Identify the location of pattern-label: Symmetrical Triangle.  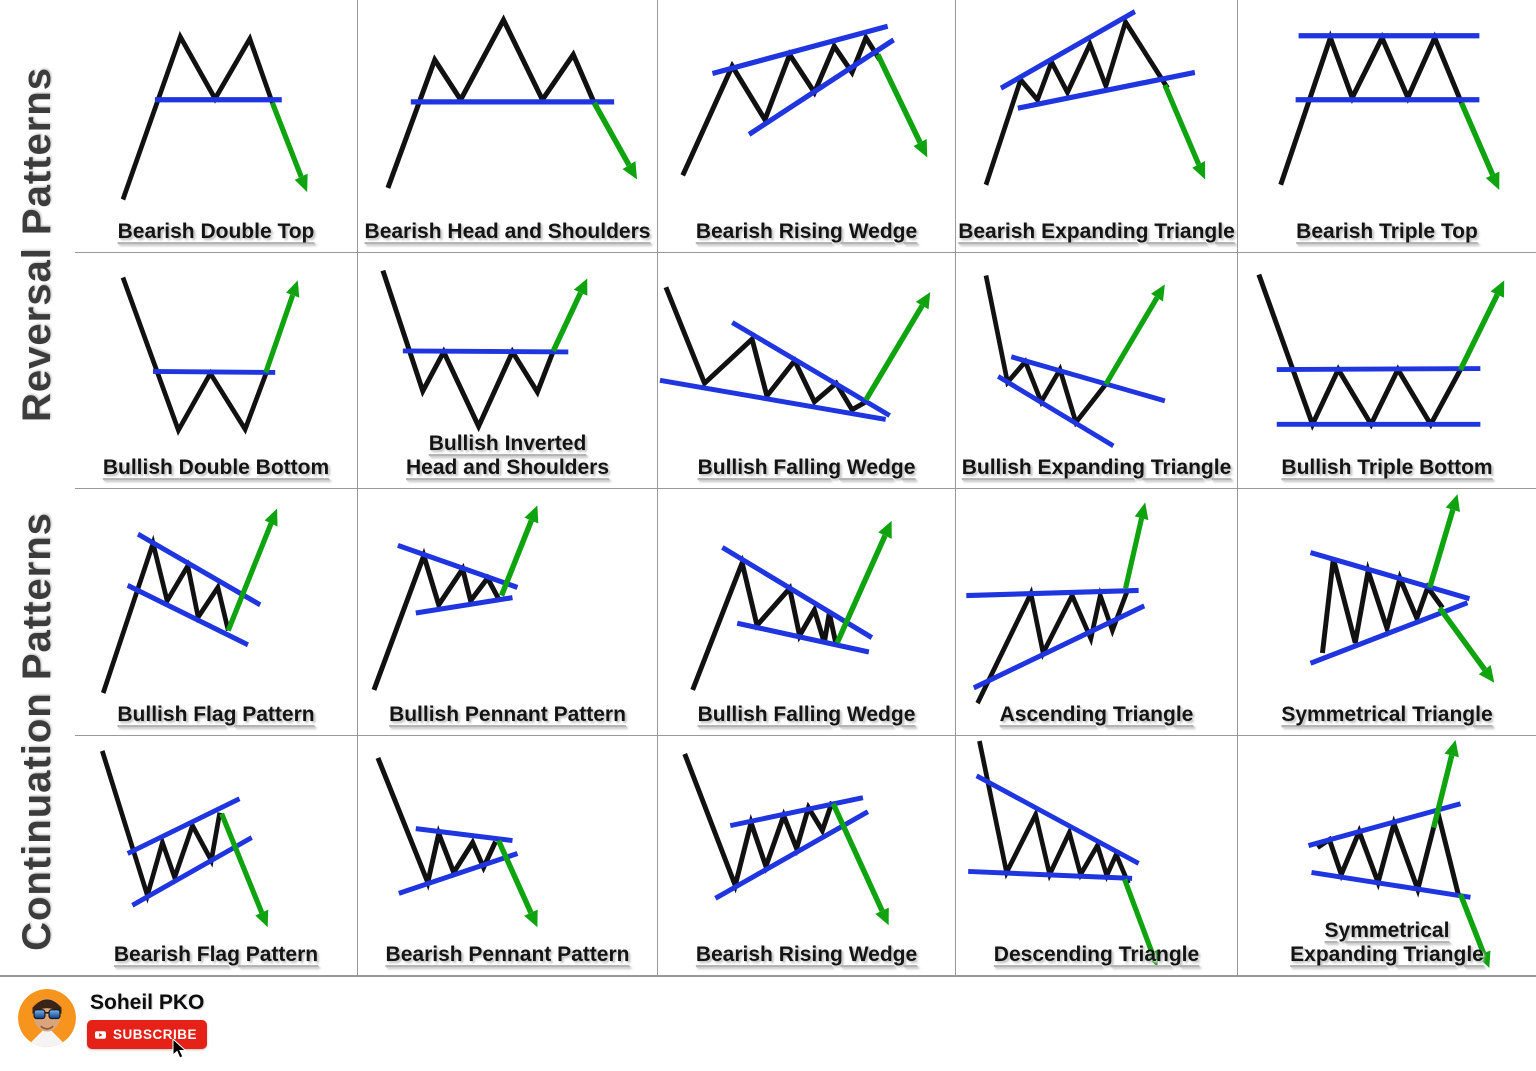
(1387, 714).